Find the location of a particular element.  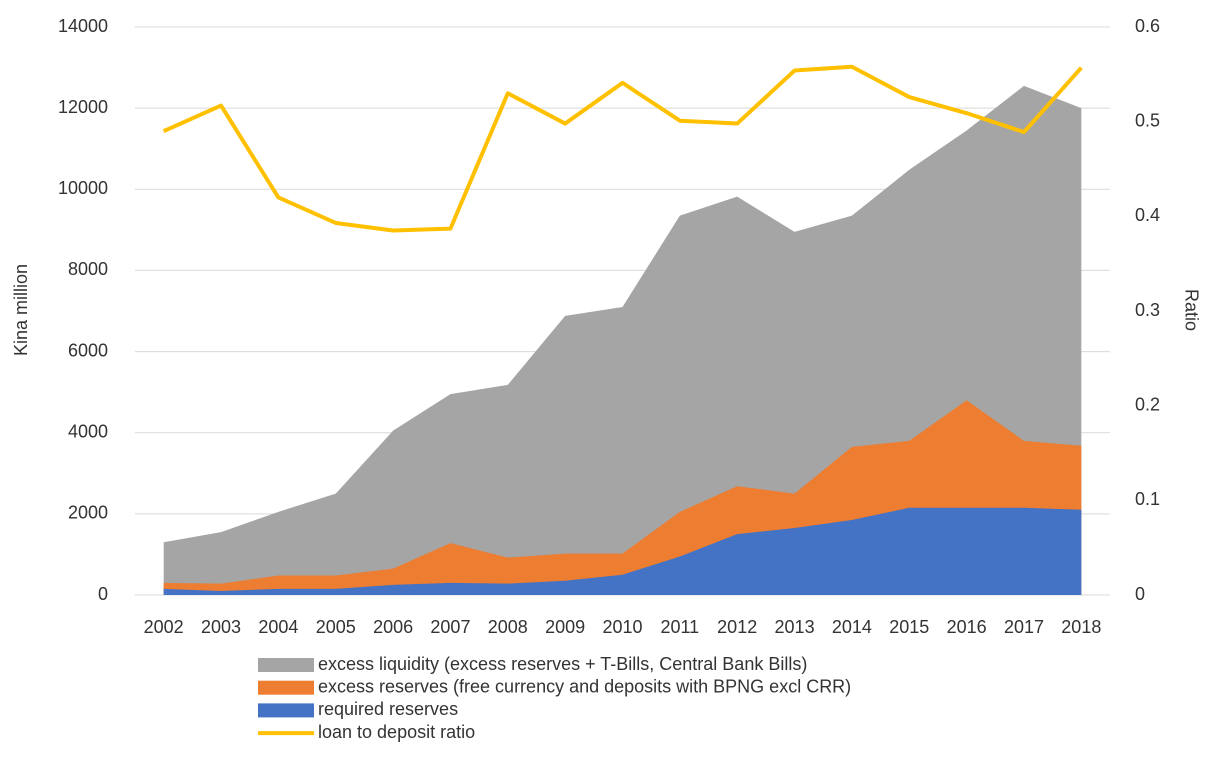

y-axis-title: Kina million is located at coordinates (21, 310).